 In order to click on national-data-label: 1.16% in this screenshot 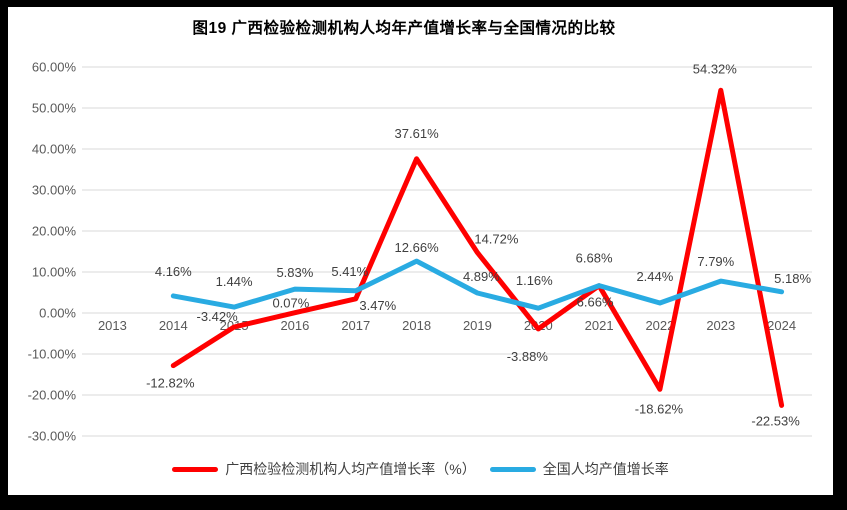, I will do `click(534, 280)`.